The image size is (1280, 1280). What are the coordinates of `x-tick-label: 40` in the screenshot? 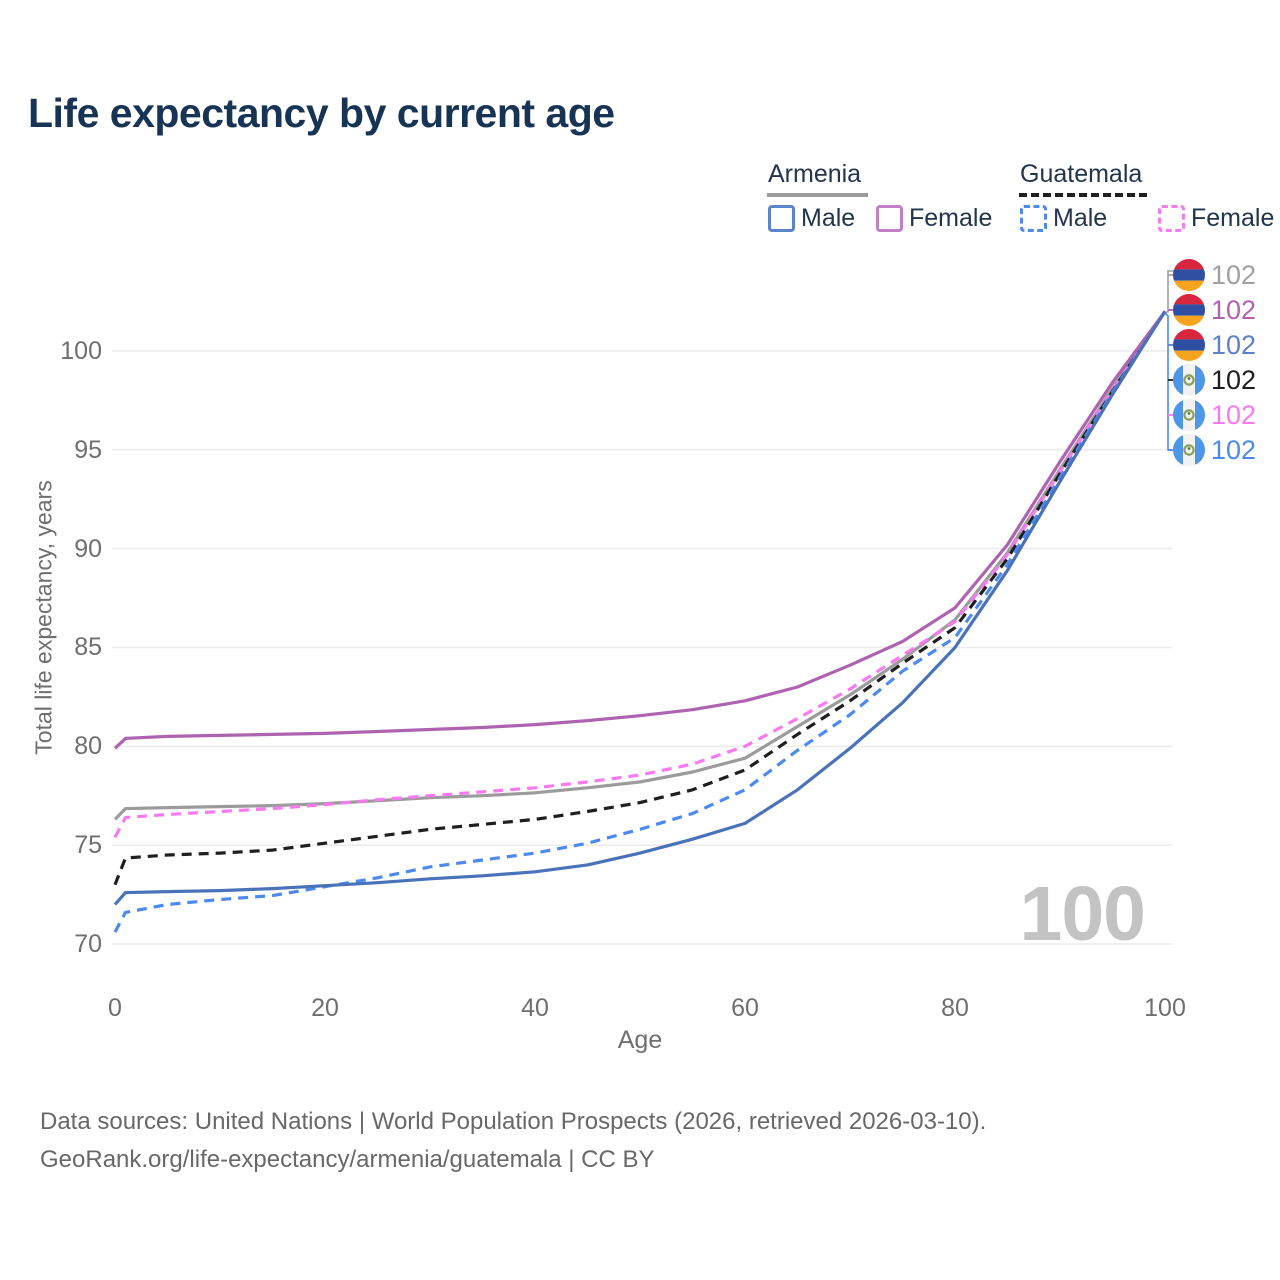 It's located at (535, 1008).